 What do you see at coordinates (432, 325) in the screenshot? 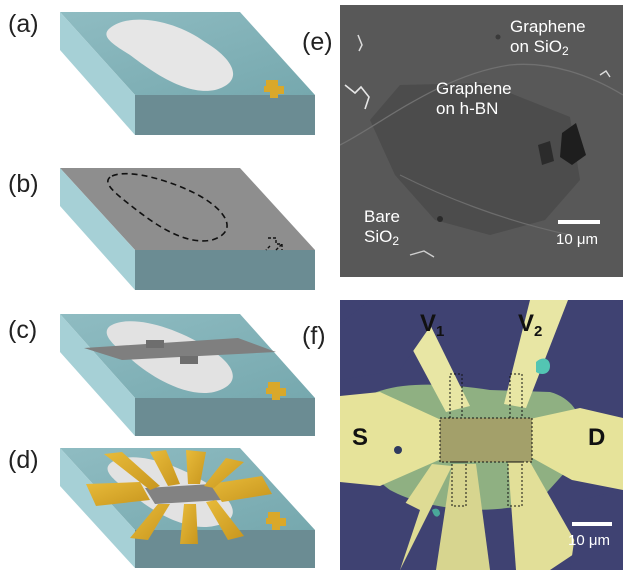
I see `contact-label-v1: V1` at bounding box center [432, 325].